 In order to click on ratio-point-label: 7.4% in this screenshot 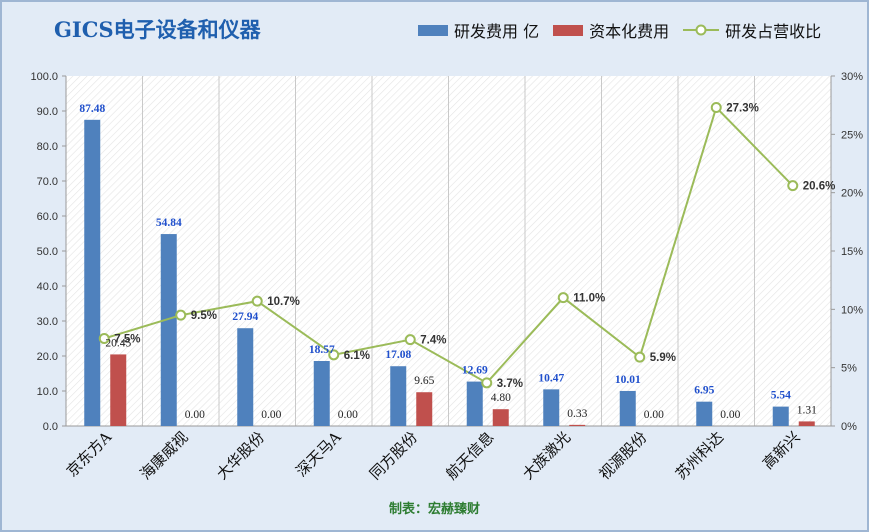, I will do `click(433, 341)`.